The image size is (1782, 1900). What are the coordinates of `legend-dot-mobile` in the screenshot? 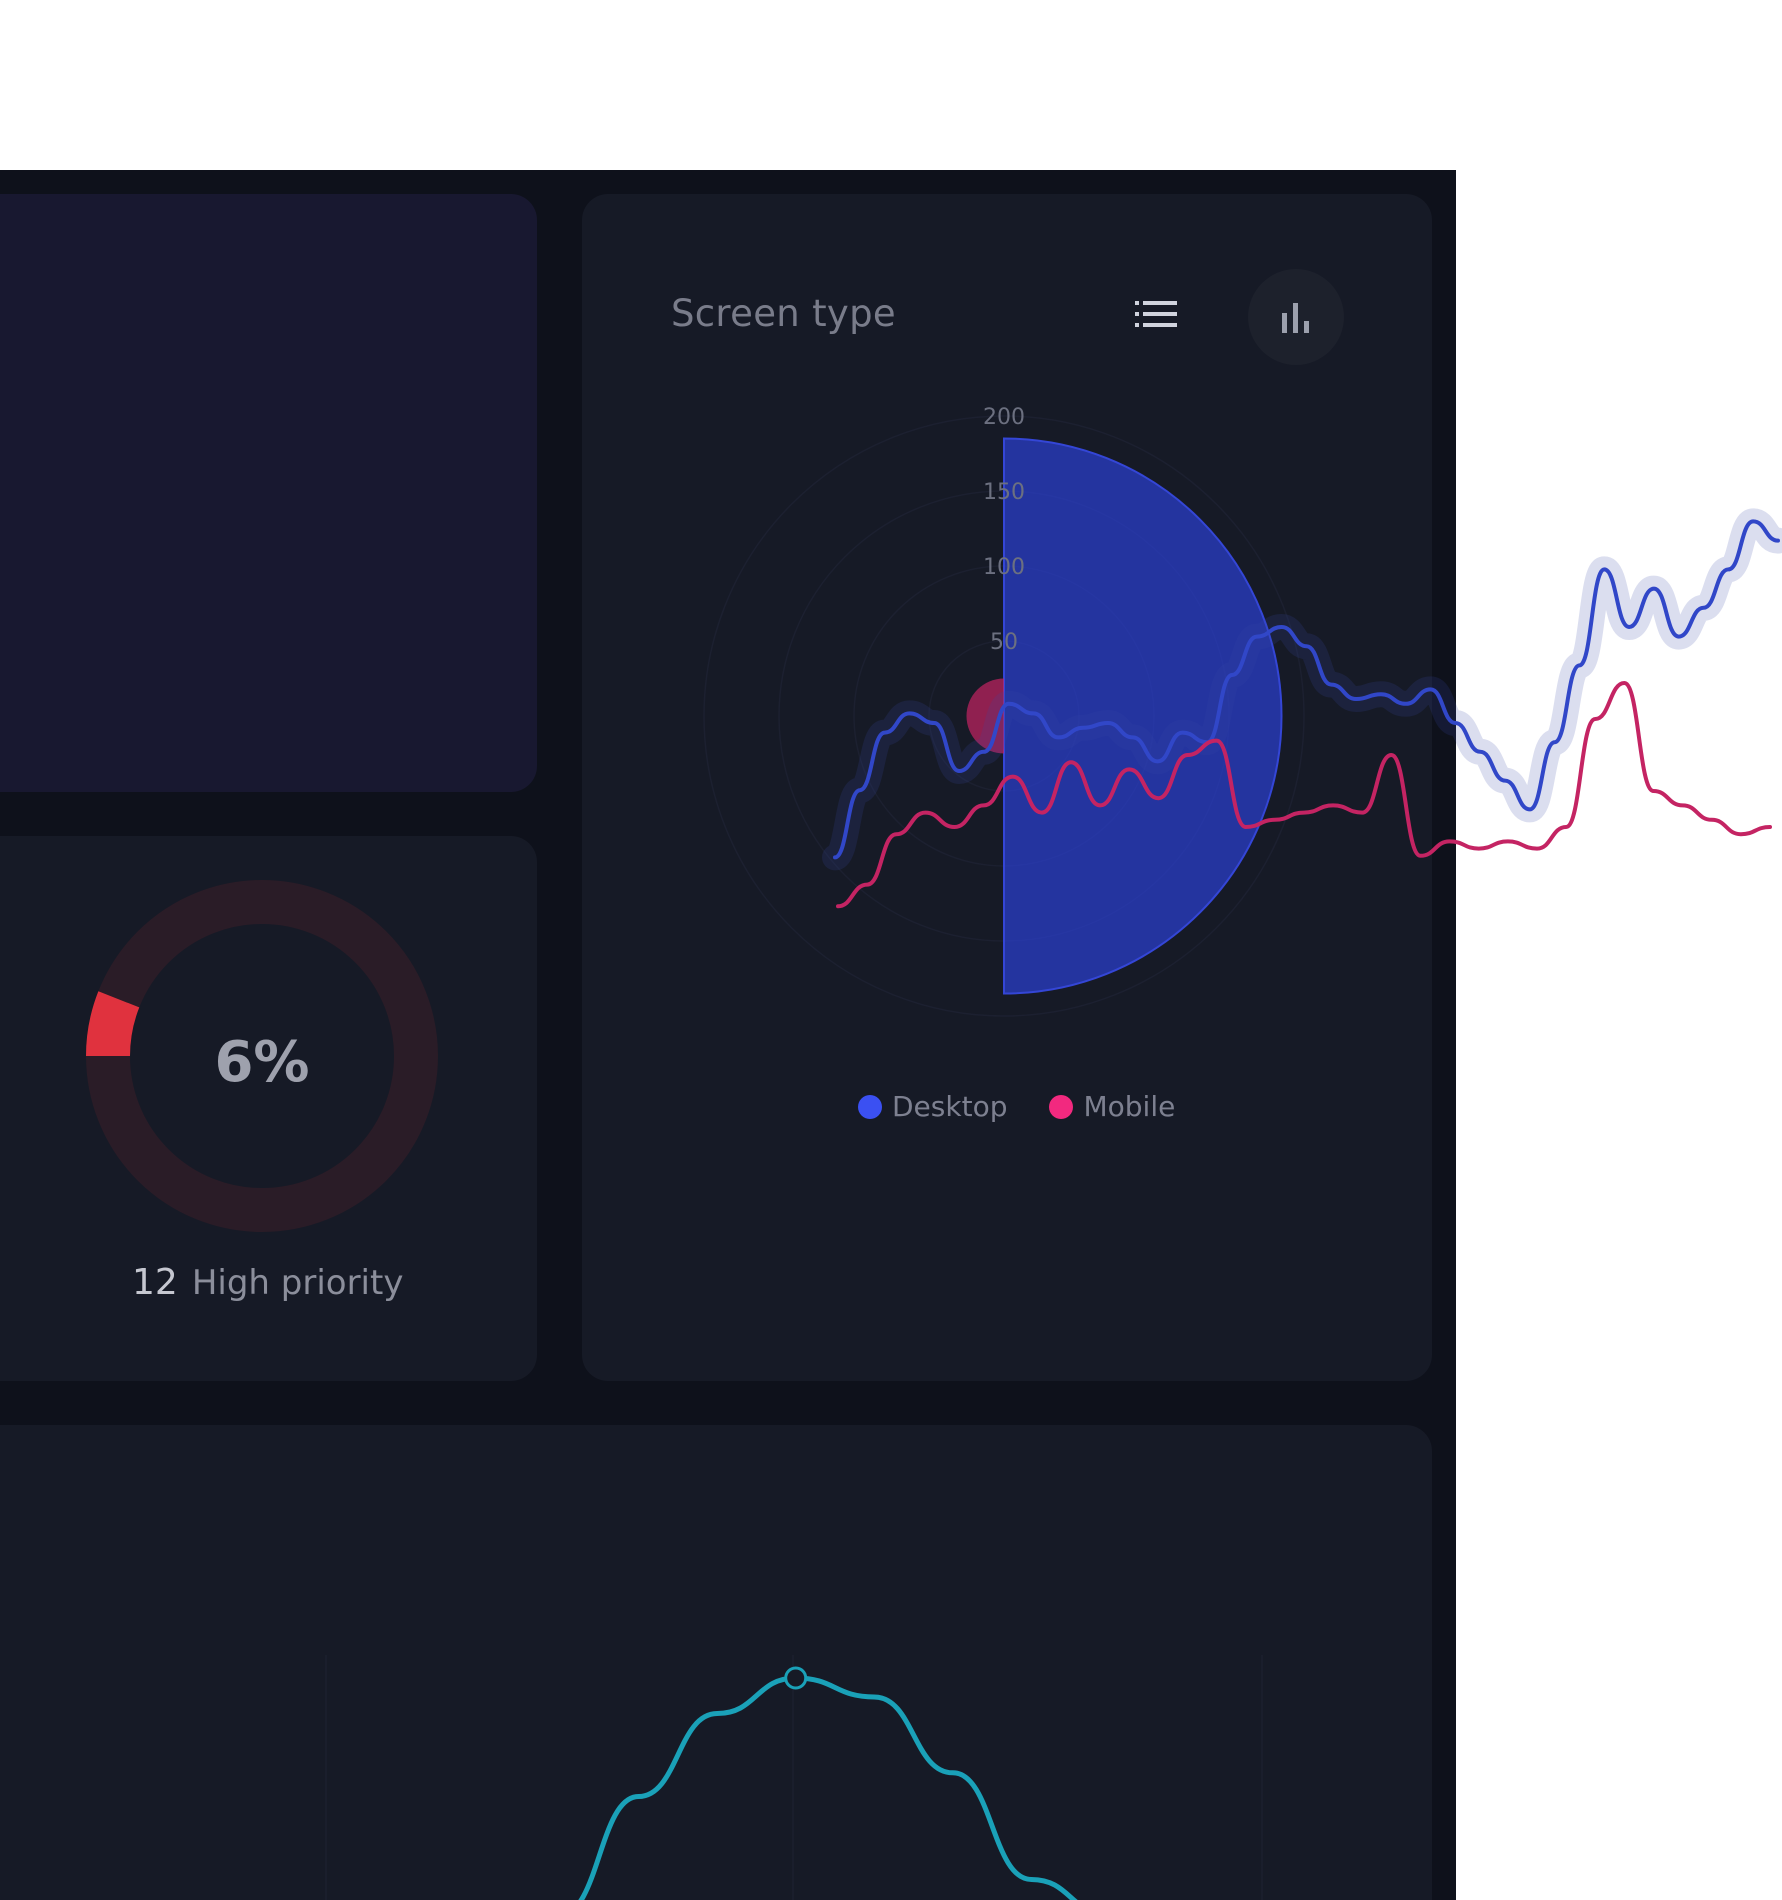 It's located at (1061, 1106).